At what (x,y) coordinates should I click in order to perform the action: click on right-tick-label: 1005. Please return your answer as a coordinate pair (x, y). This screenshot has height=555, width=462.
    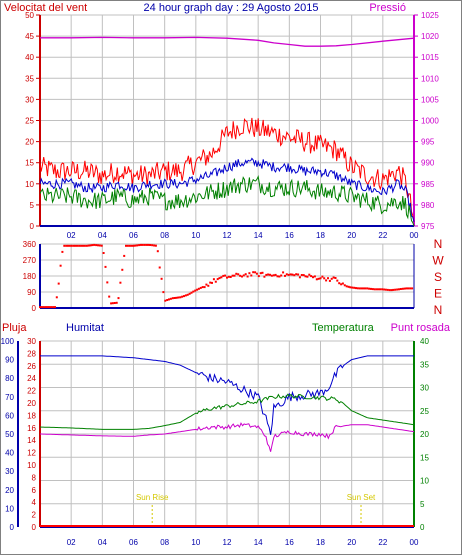
    Looking at the image, I should click on (430, 99).